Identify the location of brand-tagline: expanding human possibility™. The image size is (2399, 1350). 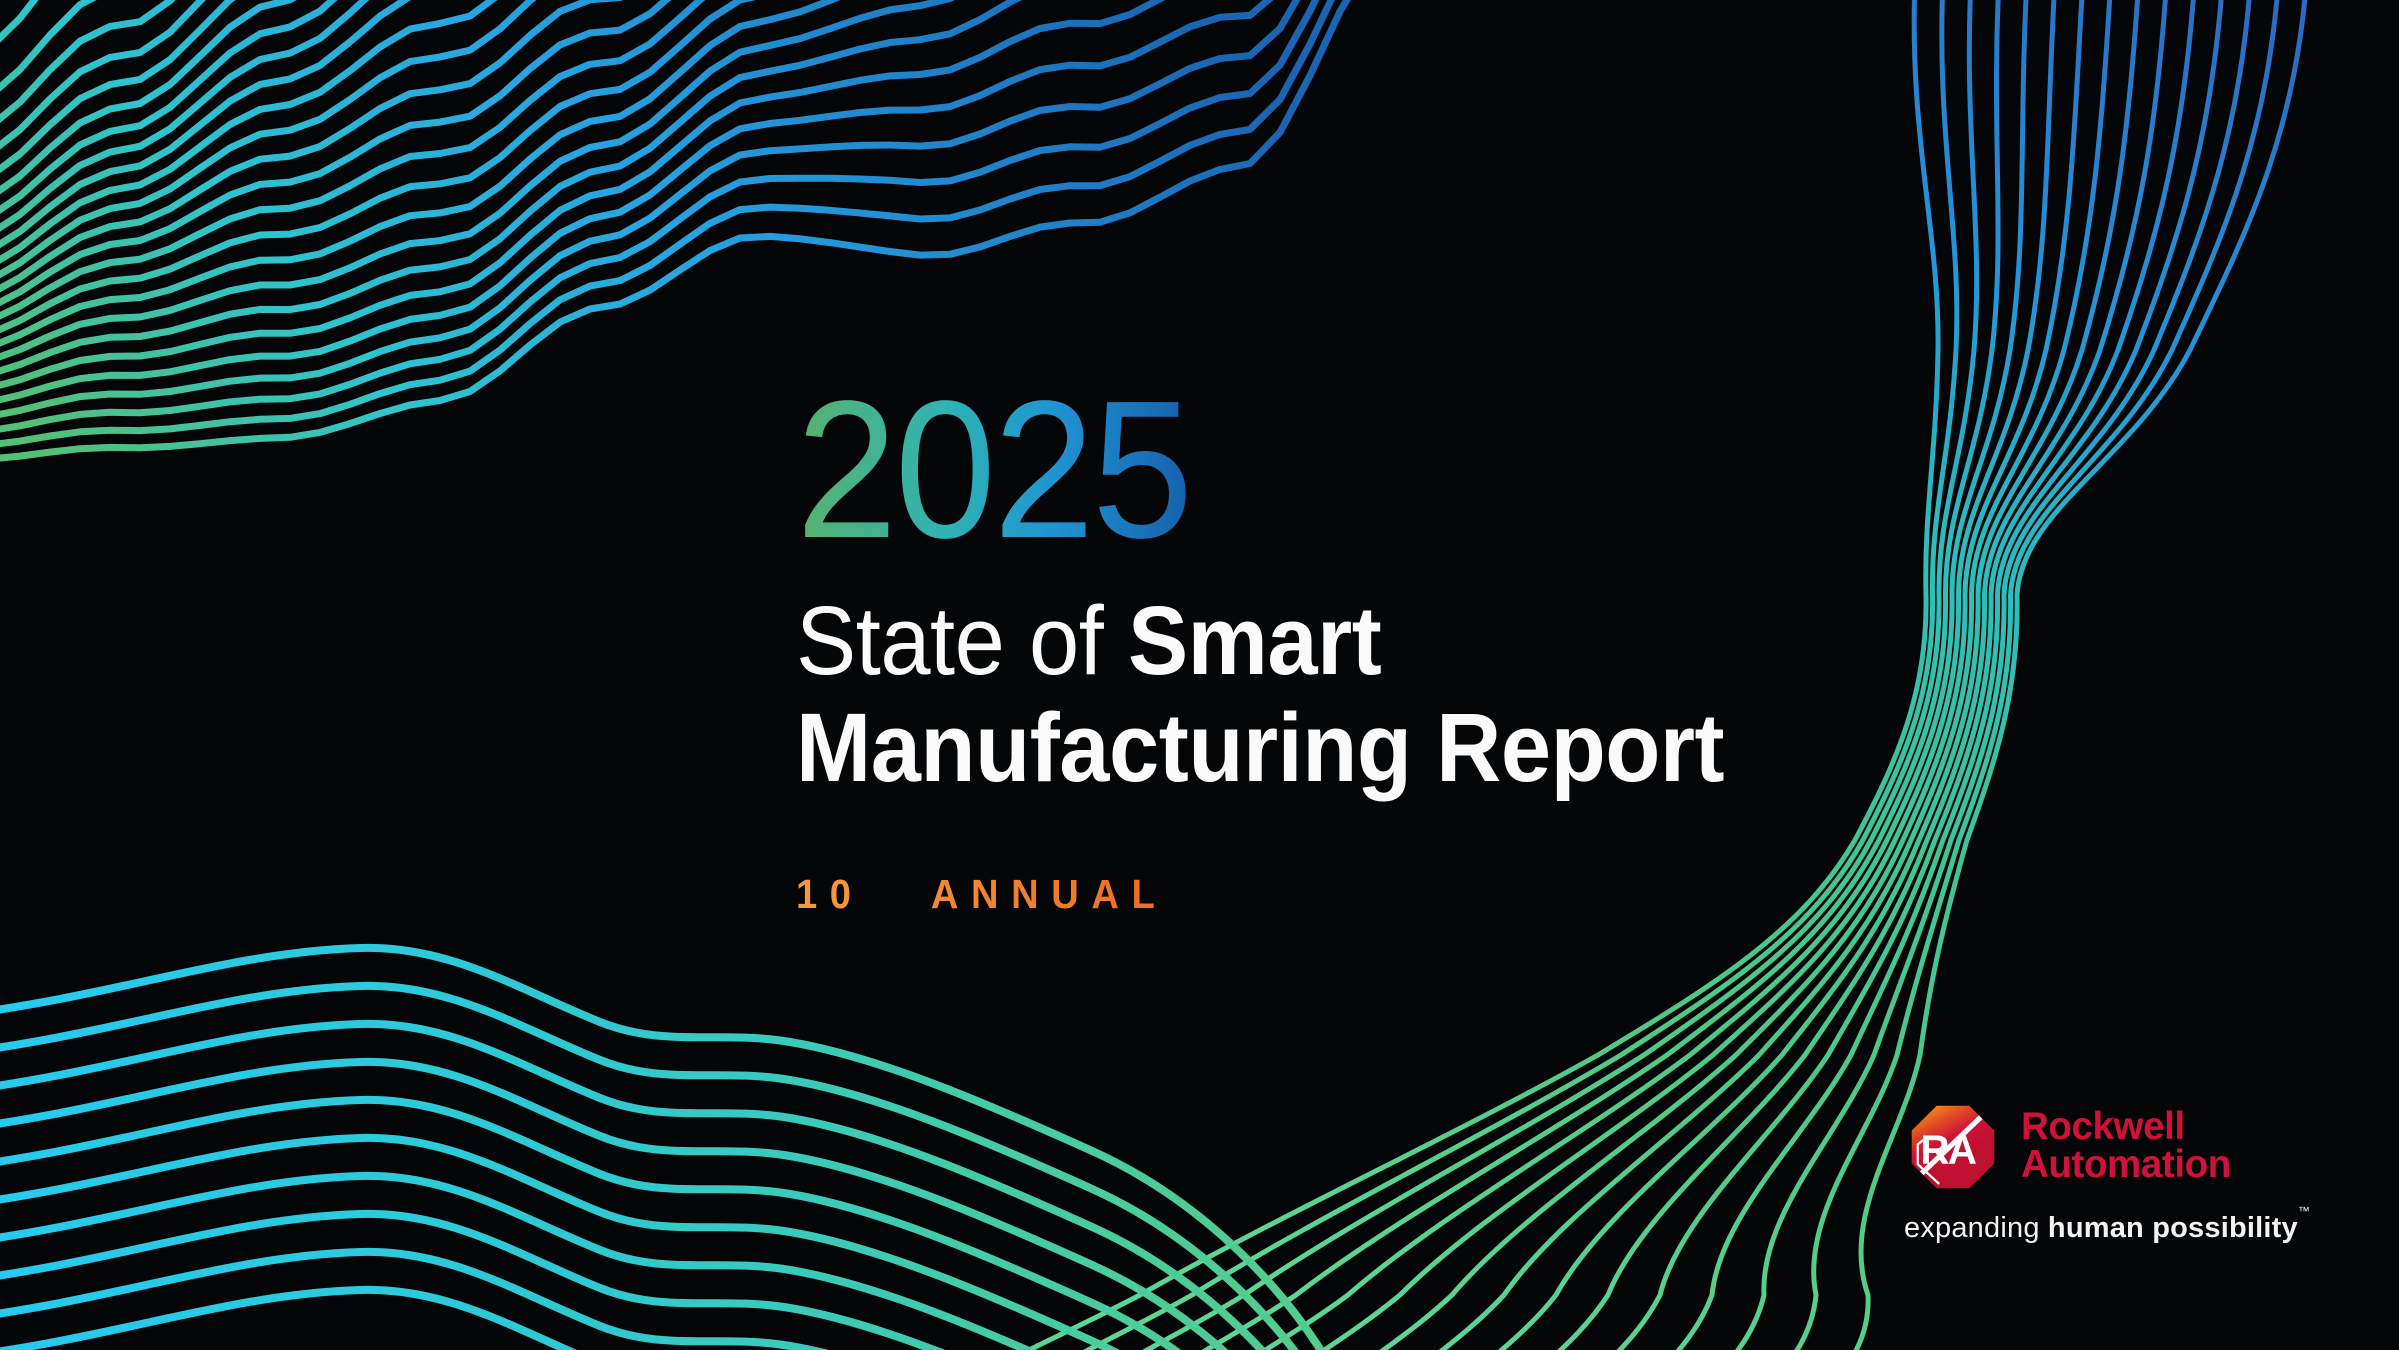
(2107, 1224).